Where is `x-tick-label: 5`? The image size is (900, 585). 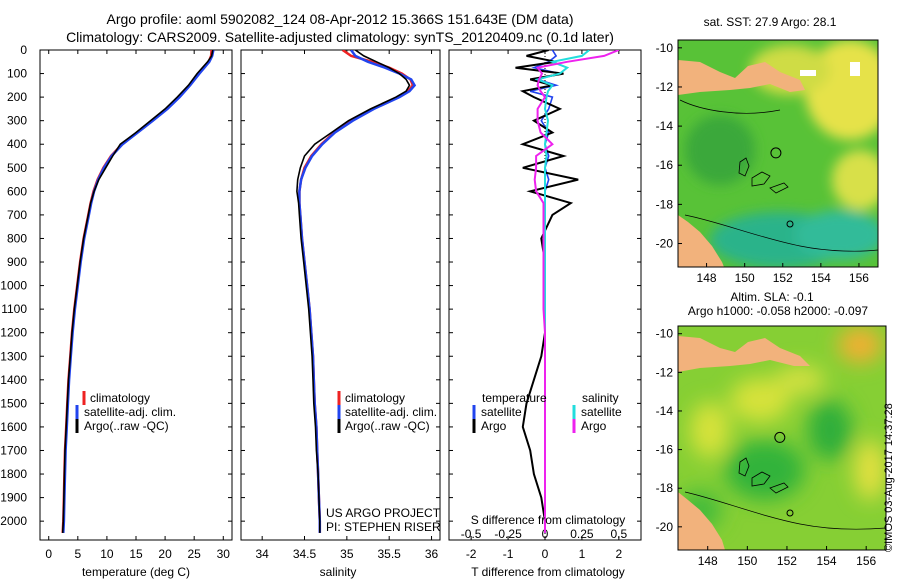 x-tick-label: 5 is located at coordinates (77, 554).